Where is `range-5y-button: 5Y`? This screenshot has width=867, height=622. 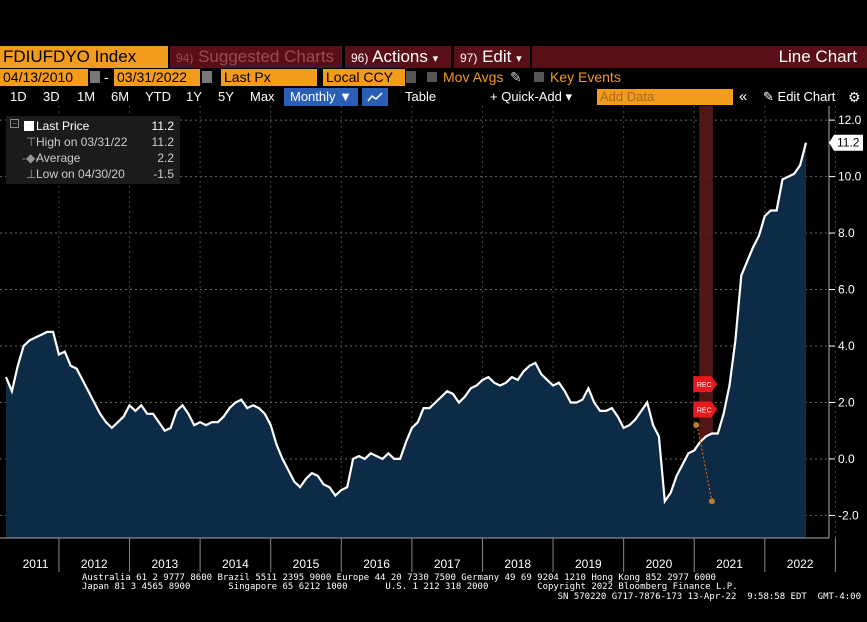
range-5y-button: 5Y is located at coordinates (226, 96).